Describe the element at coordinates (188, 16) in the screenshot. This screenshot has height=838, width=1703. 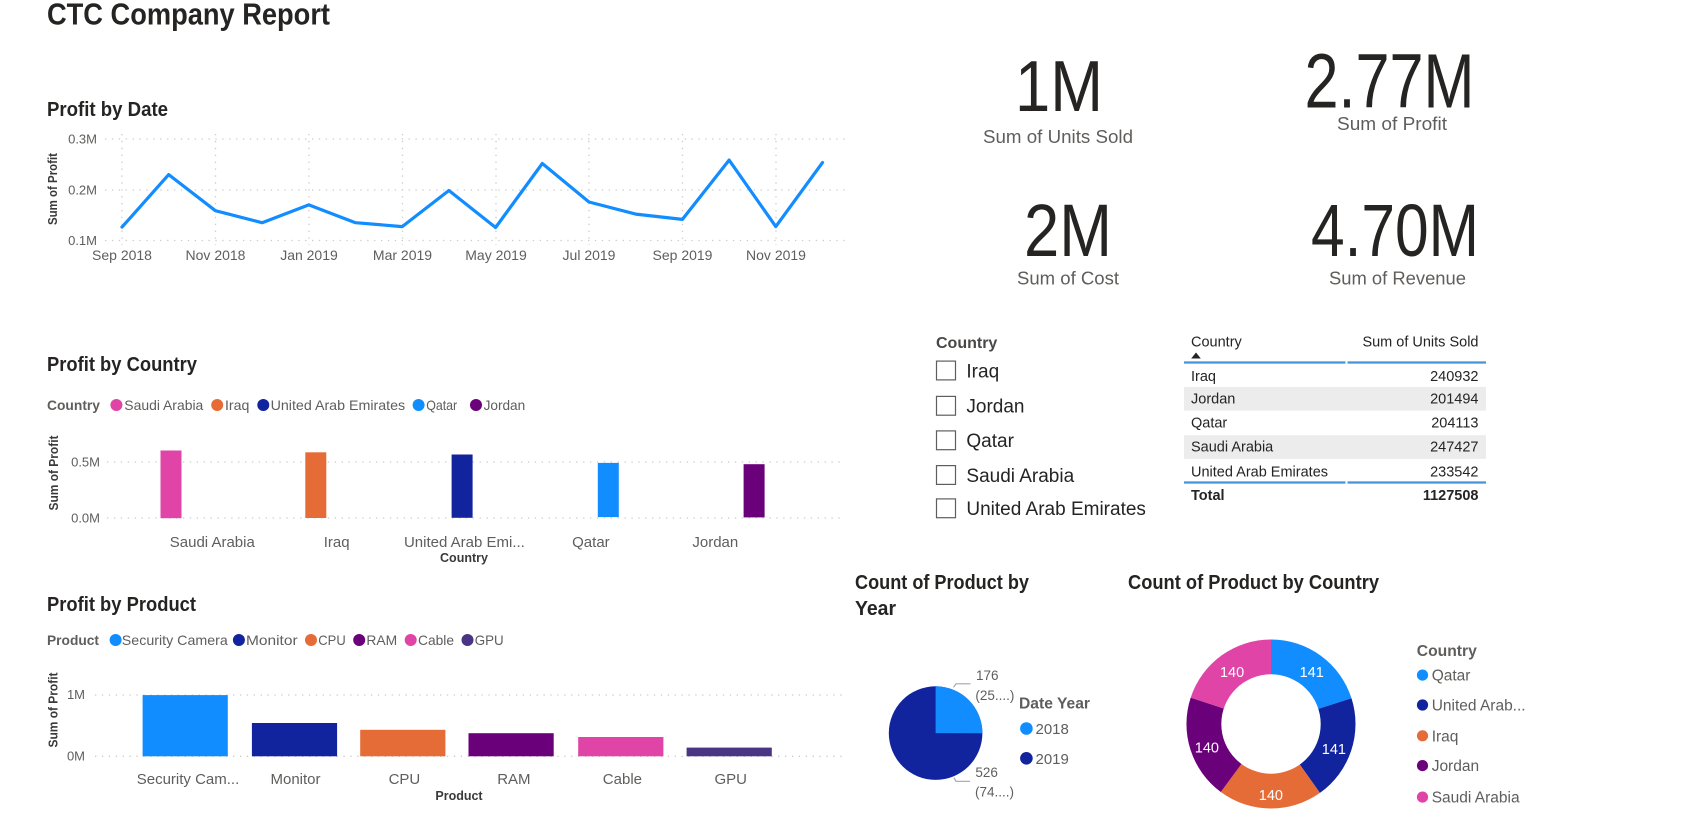
I see `svg-text: CTC Company Report` at that location.